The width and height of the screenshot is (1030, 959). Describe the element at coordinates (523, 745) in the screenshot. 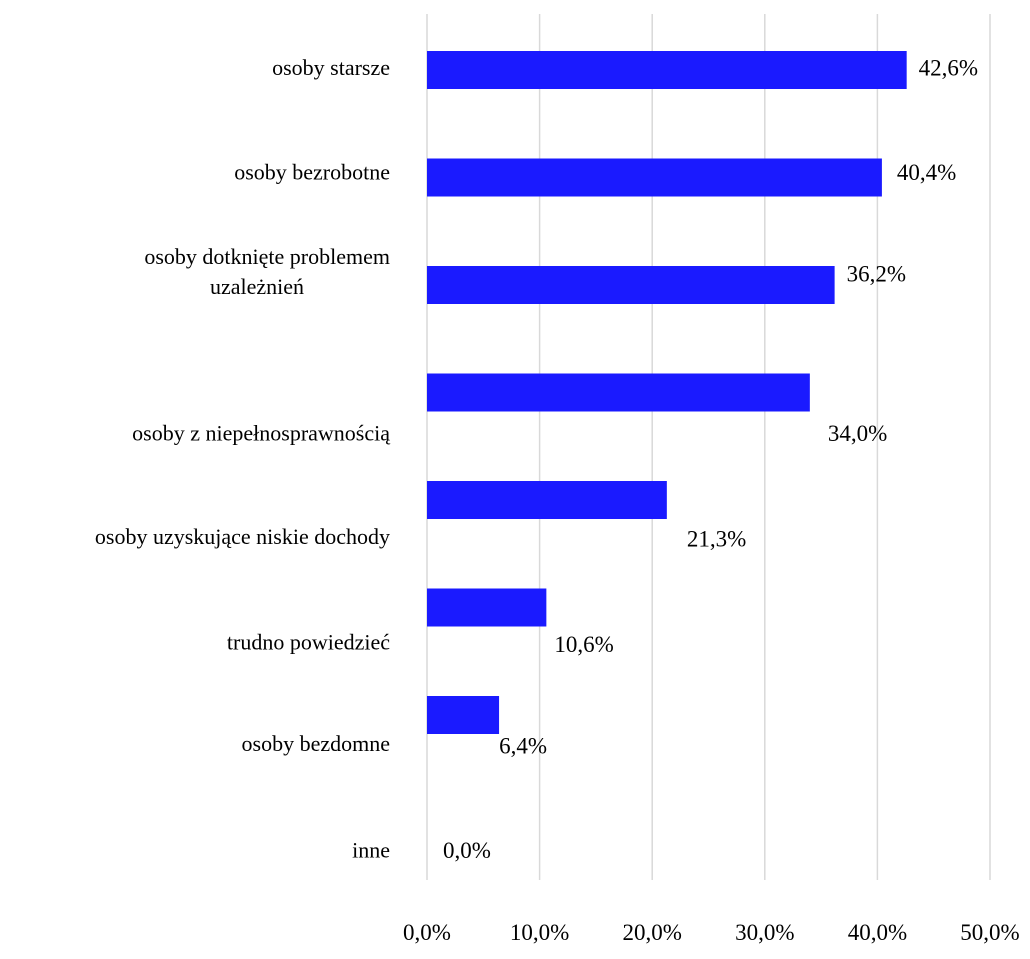

I see `data-label: 6,4%` at that location.